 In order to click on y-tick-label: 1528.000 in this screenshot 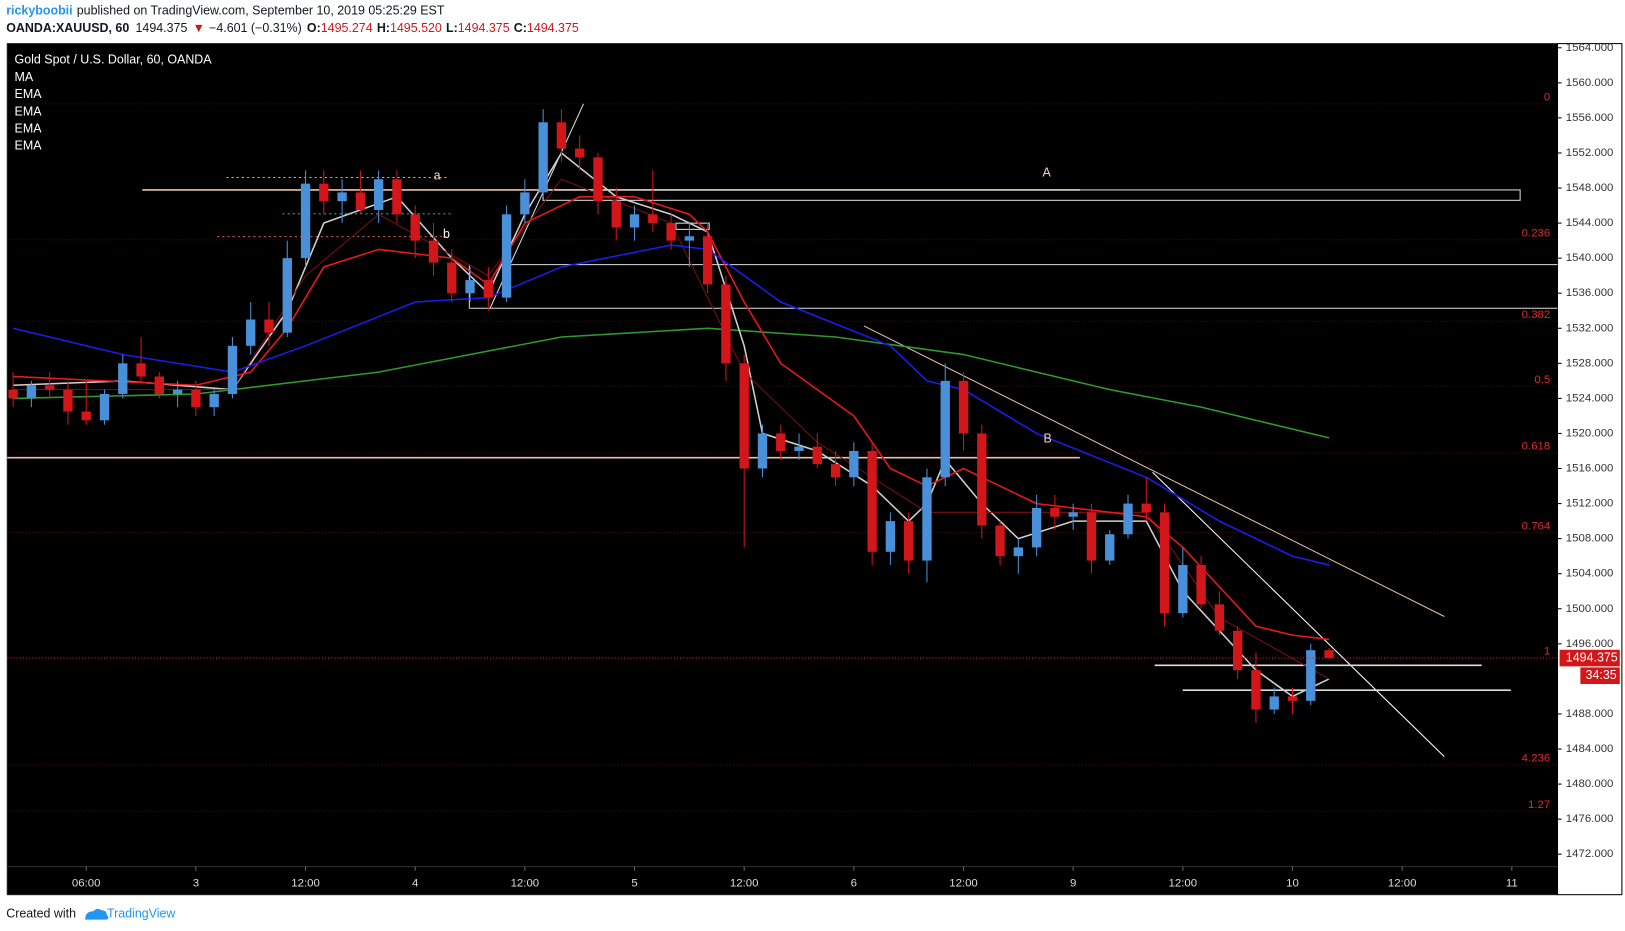, I will do `click(1590, 363)`.